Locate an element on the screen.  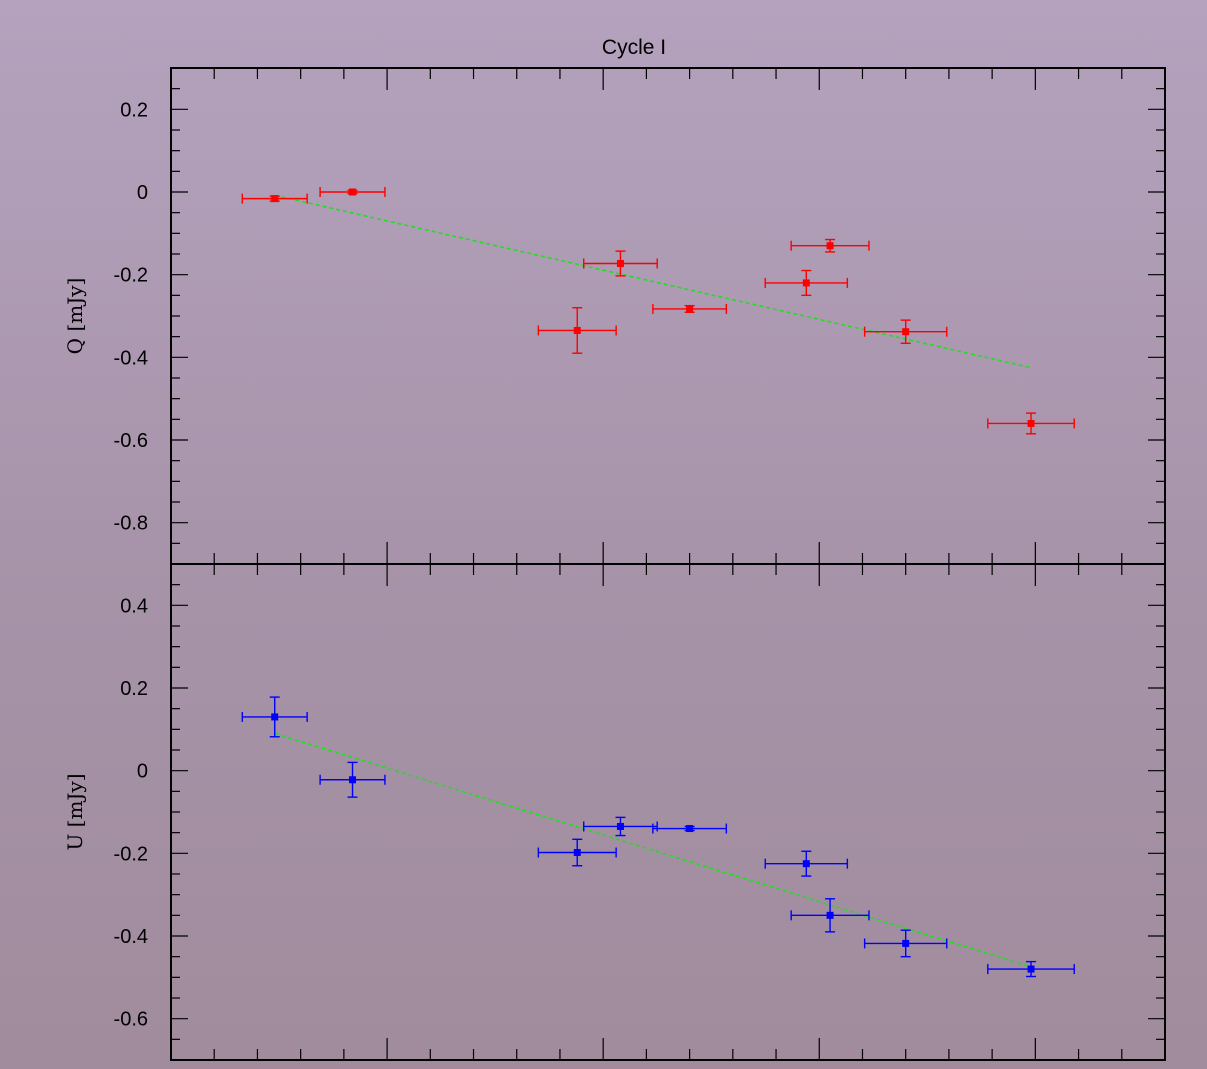
u-y-tick-label: 0.4 is located at coordinates (134, 606).